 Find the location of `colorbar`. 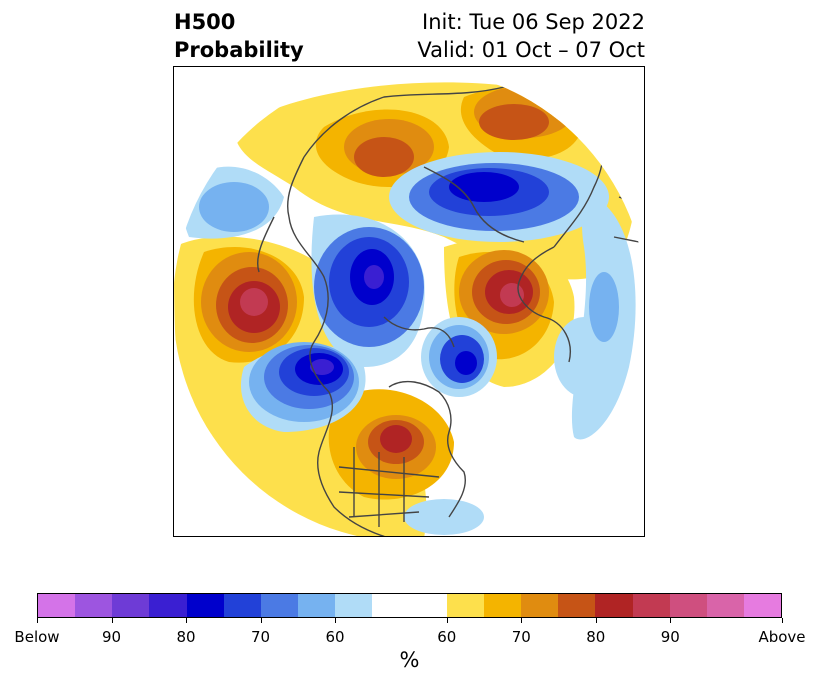

colorbar is located at coordinates (409, 605).